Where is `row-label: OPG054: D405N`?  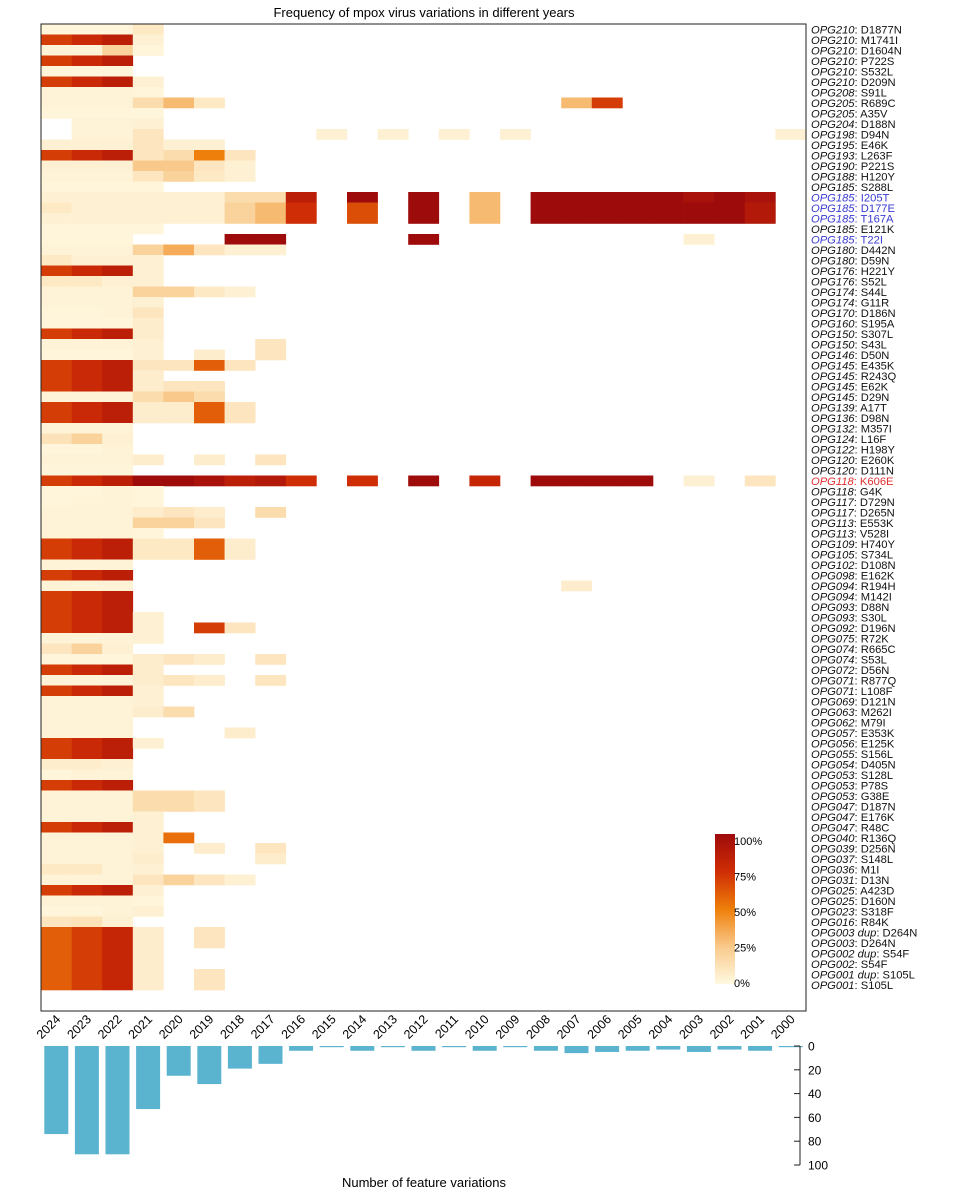
row-label: OPG054: D405N is located at coordinates (853, 765).